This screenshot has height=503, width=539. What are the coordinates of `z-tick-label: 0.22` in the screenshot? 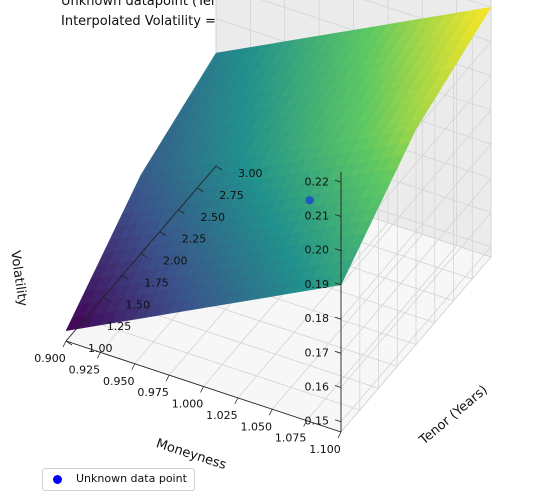 It's located at (317, 181).